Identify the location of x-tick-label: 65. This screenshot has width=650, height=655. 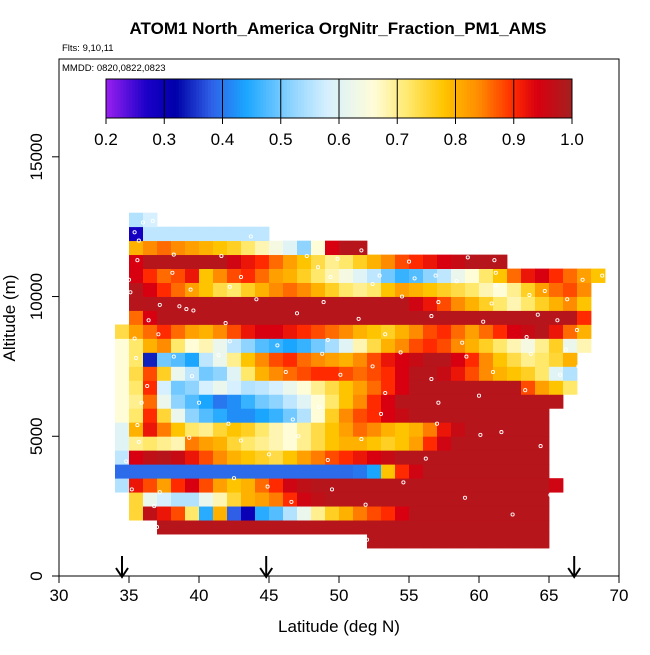
(549, 595).